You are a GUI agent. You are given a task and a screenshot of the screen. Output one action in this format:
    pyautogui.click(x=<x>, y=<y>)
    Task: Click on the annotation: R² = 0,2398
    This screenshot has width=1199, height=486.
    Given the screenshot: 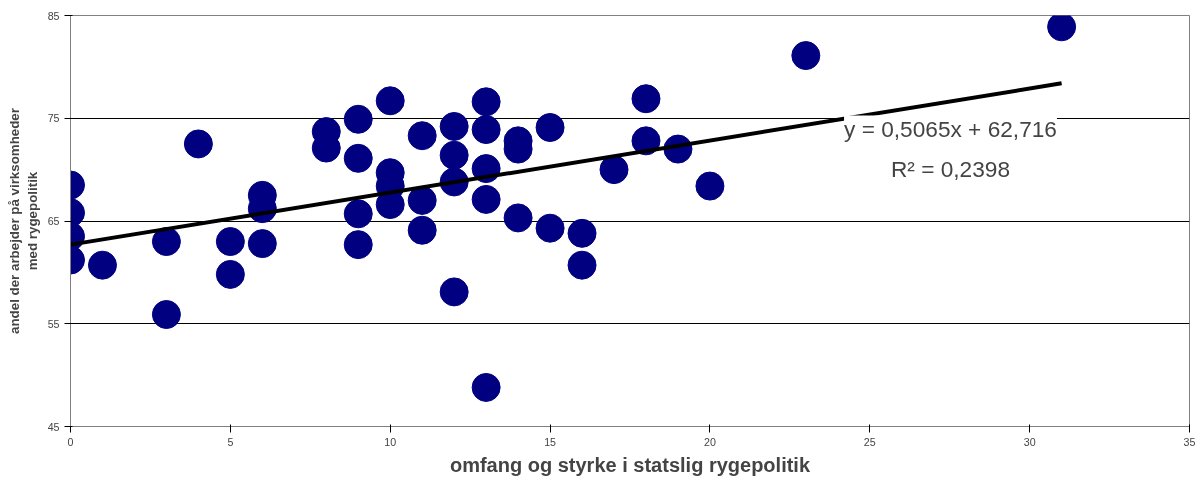 What is the action you would take?
    pyautogui.click(x=950, y=168)
    